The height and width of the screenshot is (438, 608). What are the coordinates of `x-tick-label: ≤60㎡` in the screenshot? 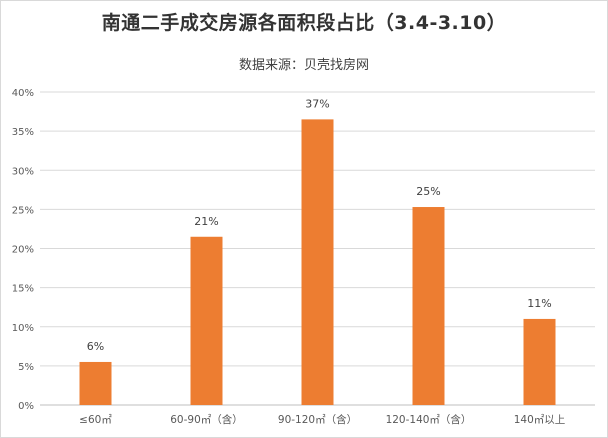 It's located at (95, 420).